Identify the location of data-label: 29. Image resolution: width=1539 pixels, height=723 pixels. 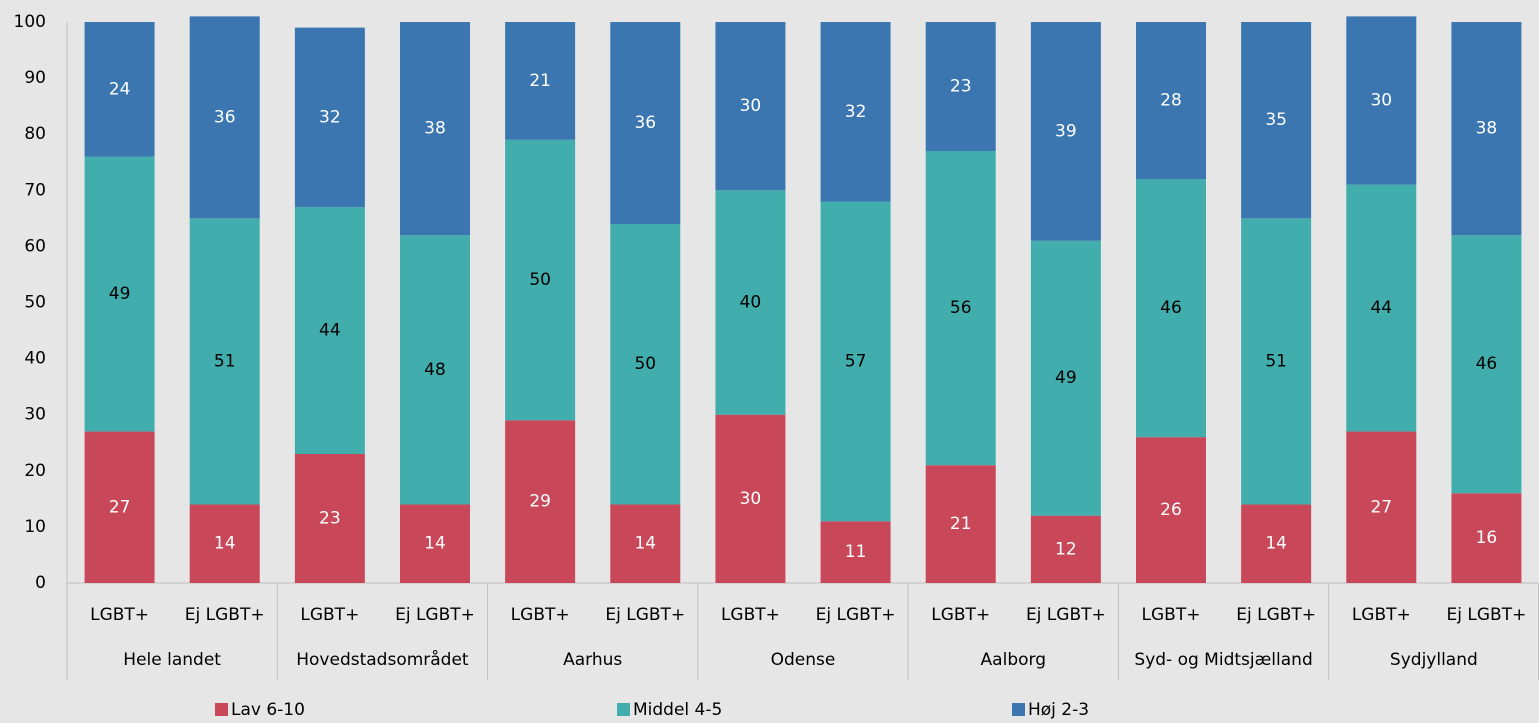
(540, 502).